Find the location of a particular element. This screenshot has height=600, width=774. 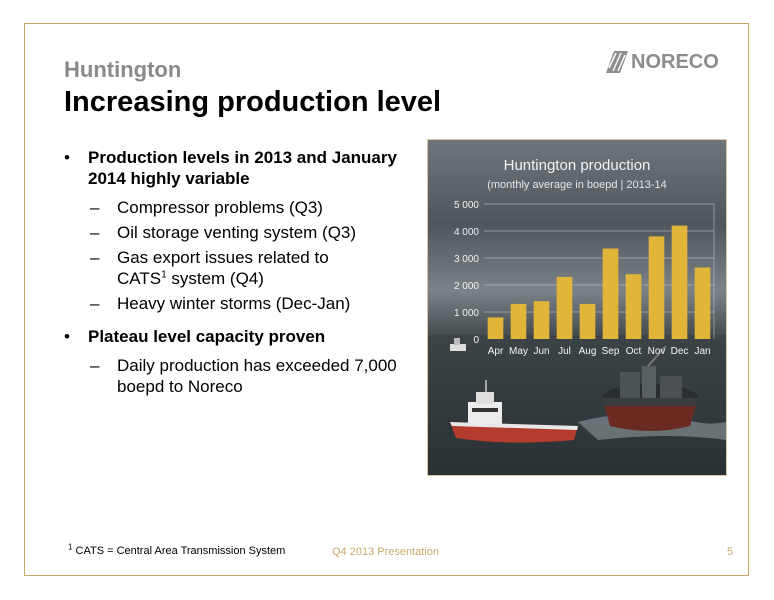

slide-subtitle: Huntington is located at coordinates (123, 69).